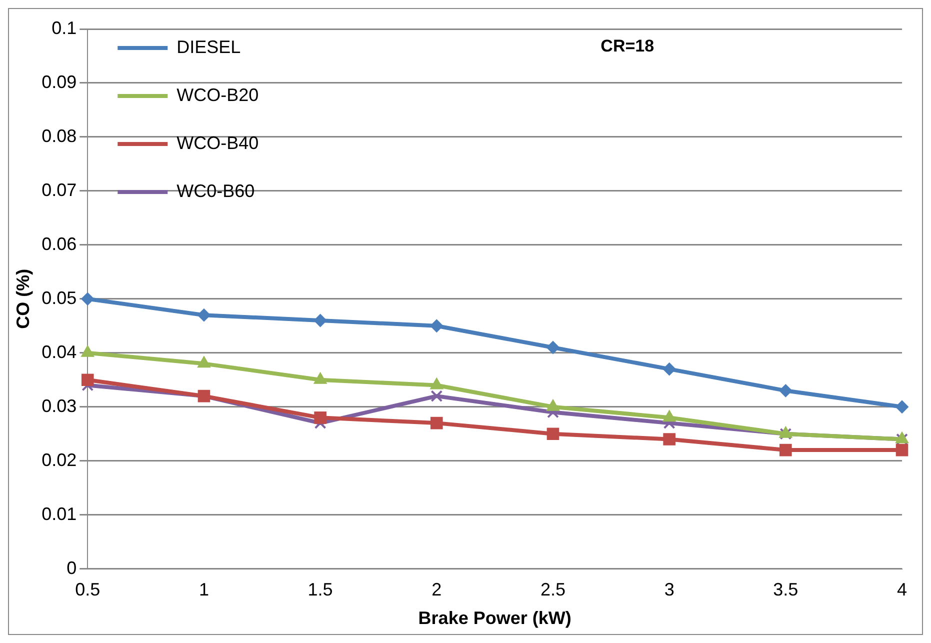 This screenshot has height=643, width=931. What do you see at coordinates (59, 298) in the screenshot?
I see `y-tick-label: 0.05` at bounding box center [59, 298].